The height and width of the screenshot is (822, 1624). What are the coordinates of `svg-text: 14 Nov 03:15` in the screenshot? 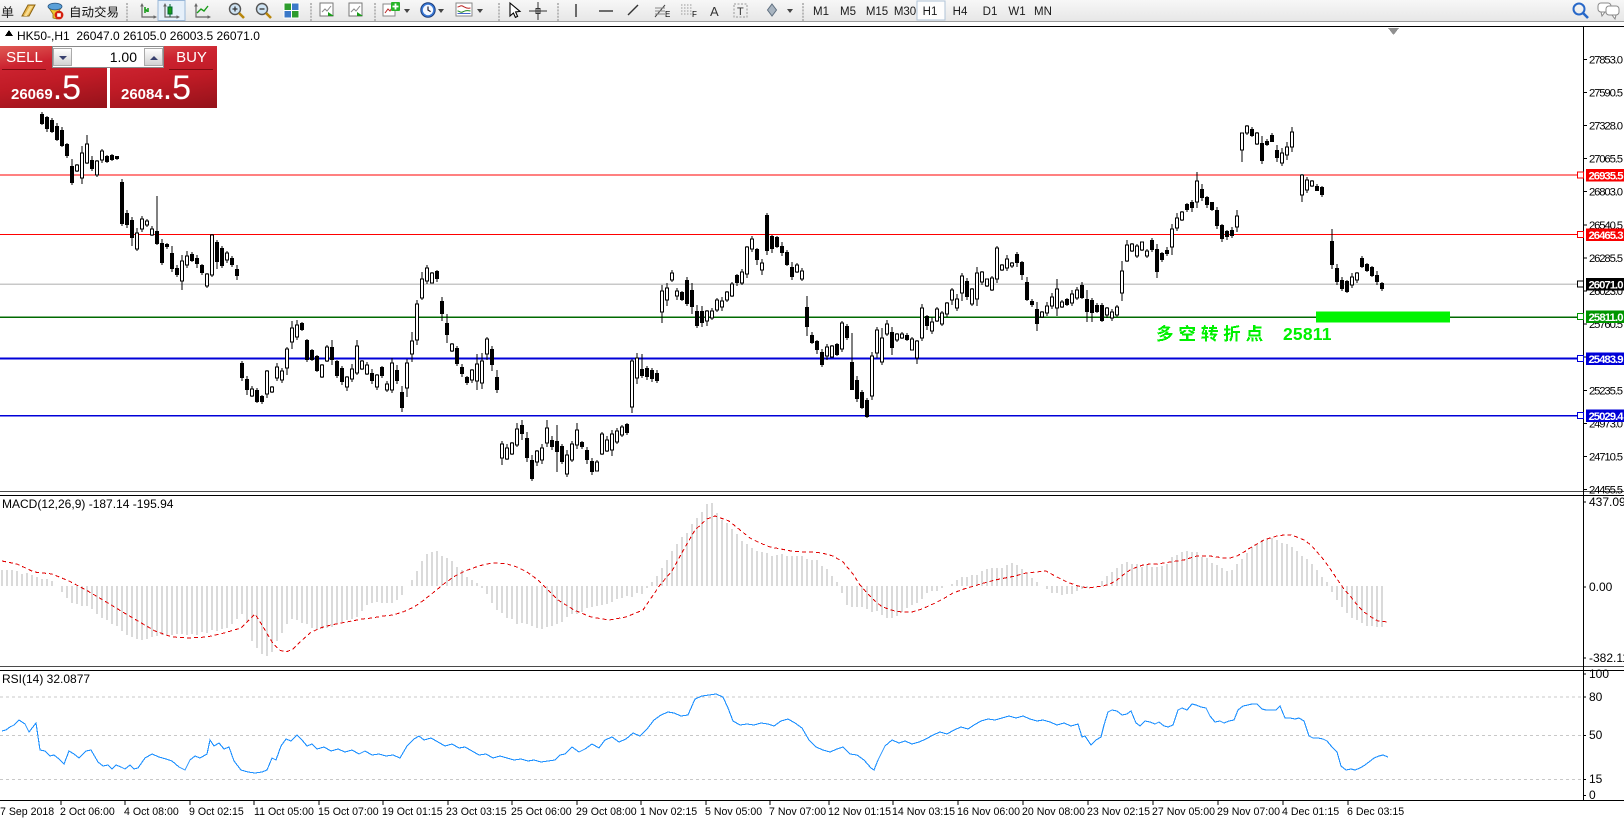 It's located at (923, 812).